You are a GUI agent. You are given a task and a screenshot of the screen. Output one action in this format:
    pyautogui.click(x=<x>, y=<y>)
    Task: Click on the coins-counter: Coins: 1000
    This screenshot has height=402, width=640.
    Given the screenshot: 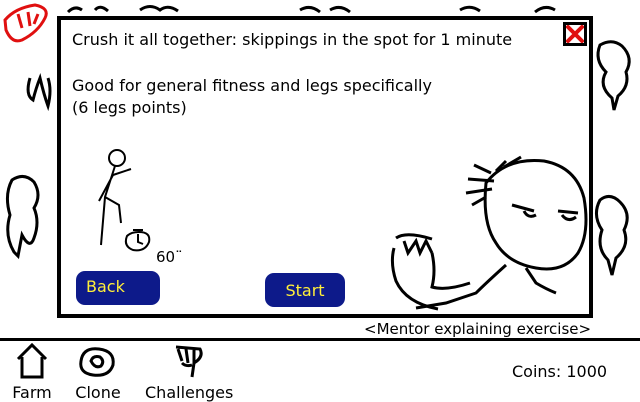 What is the action you would take?
    pyautogui.click(x=560, y=371)
    